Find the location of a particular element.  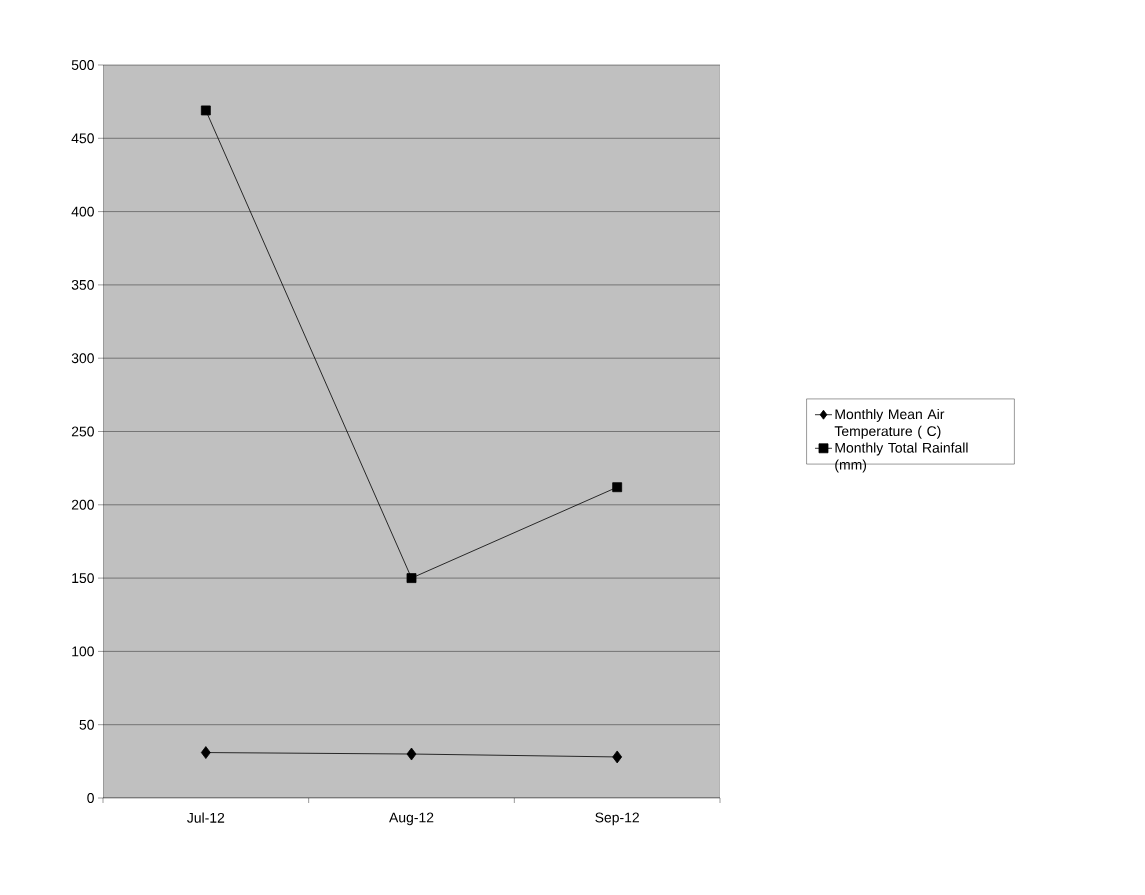

legend-label: Monthly Mean Air Temperature ( C) is located at coordinates (889, 423).